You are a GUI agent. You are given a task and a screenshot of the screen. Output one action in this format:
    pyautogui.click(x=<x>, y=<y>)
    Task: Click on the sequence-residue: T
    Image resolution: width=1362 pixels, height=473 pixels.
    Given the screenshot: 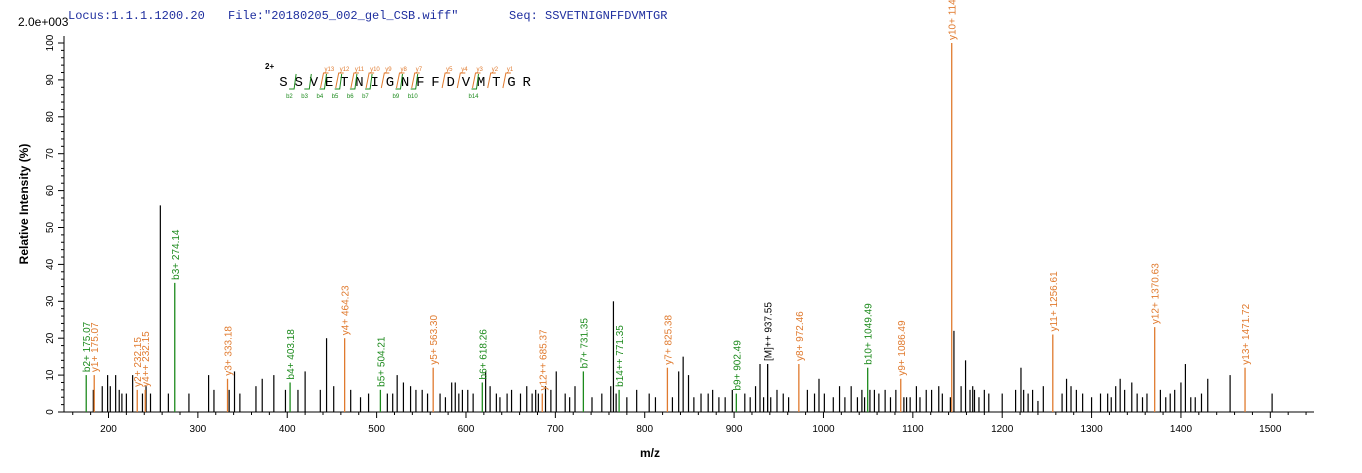 What is the action you would take?
    pyautogui.click(x=344, y=83)
    